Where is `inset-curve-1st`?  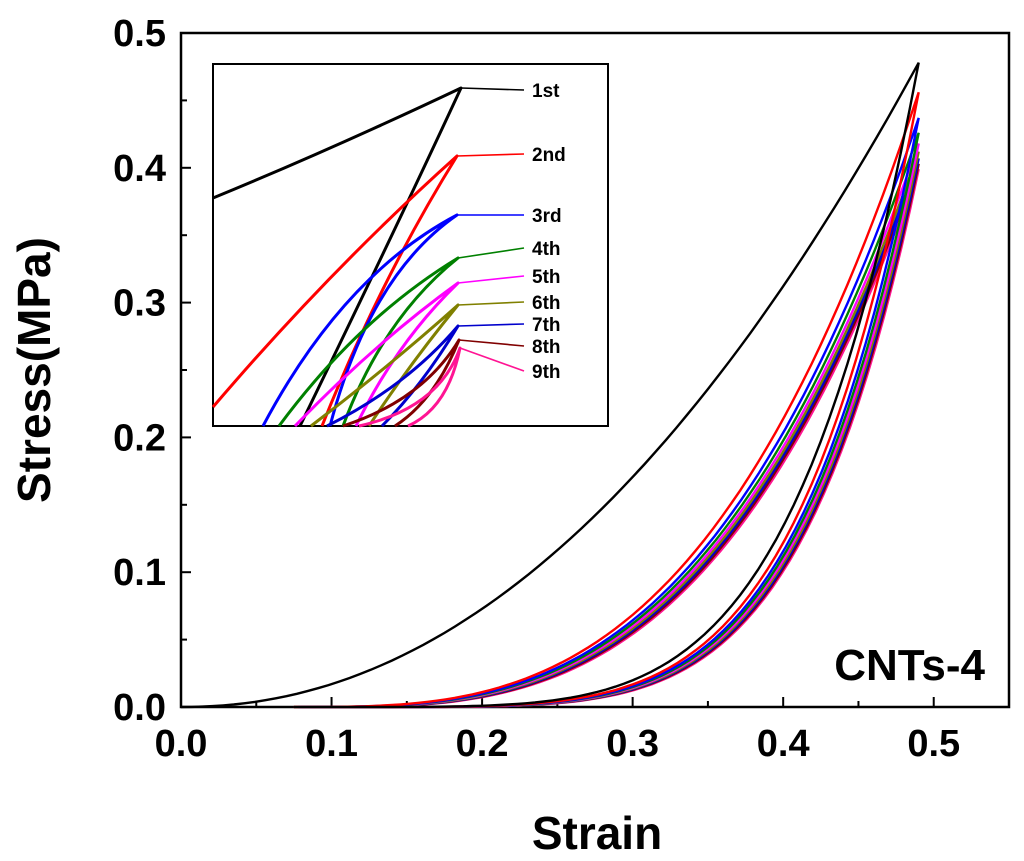
inset-curve-1st is located at coordinates (337, 256).